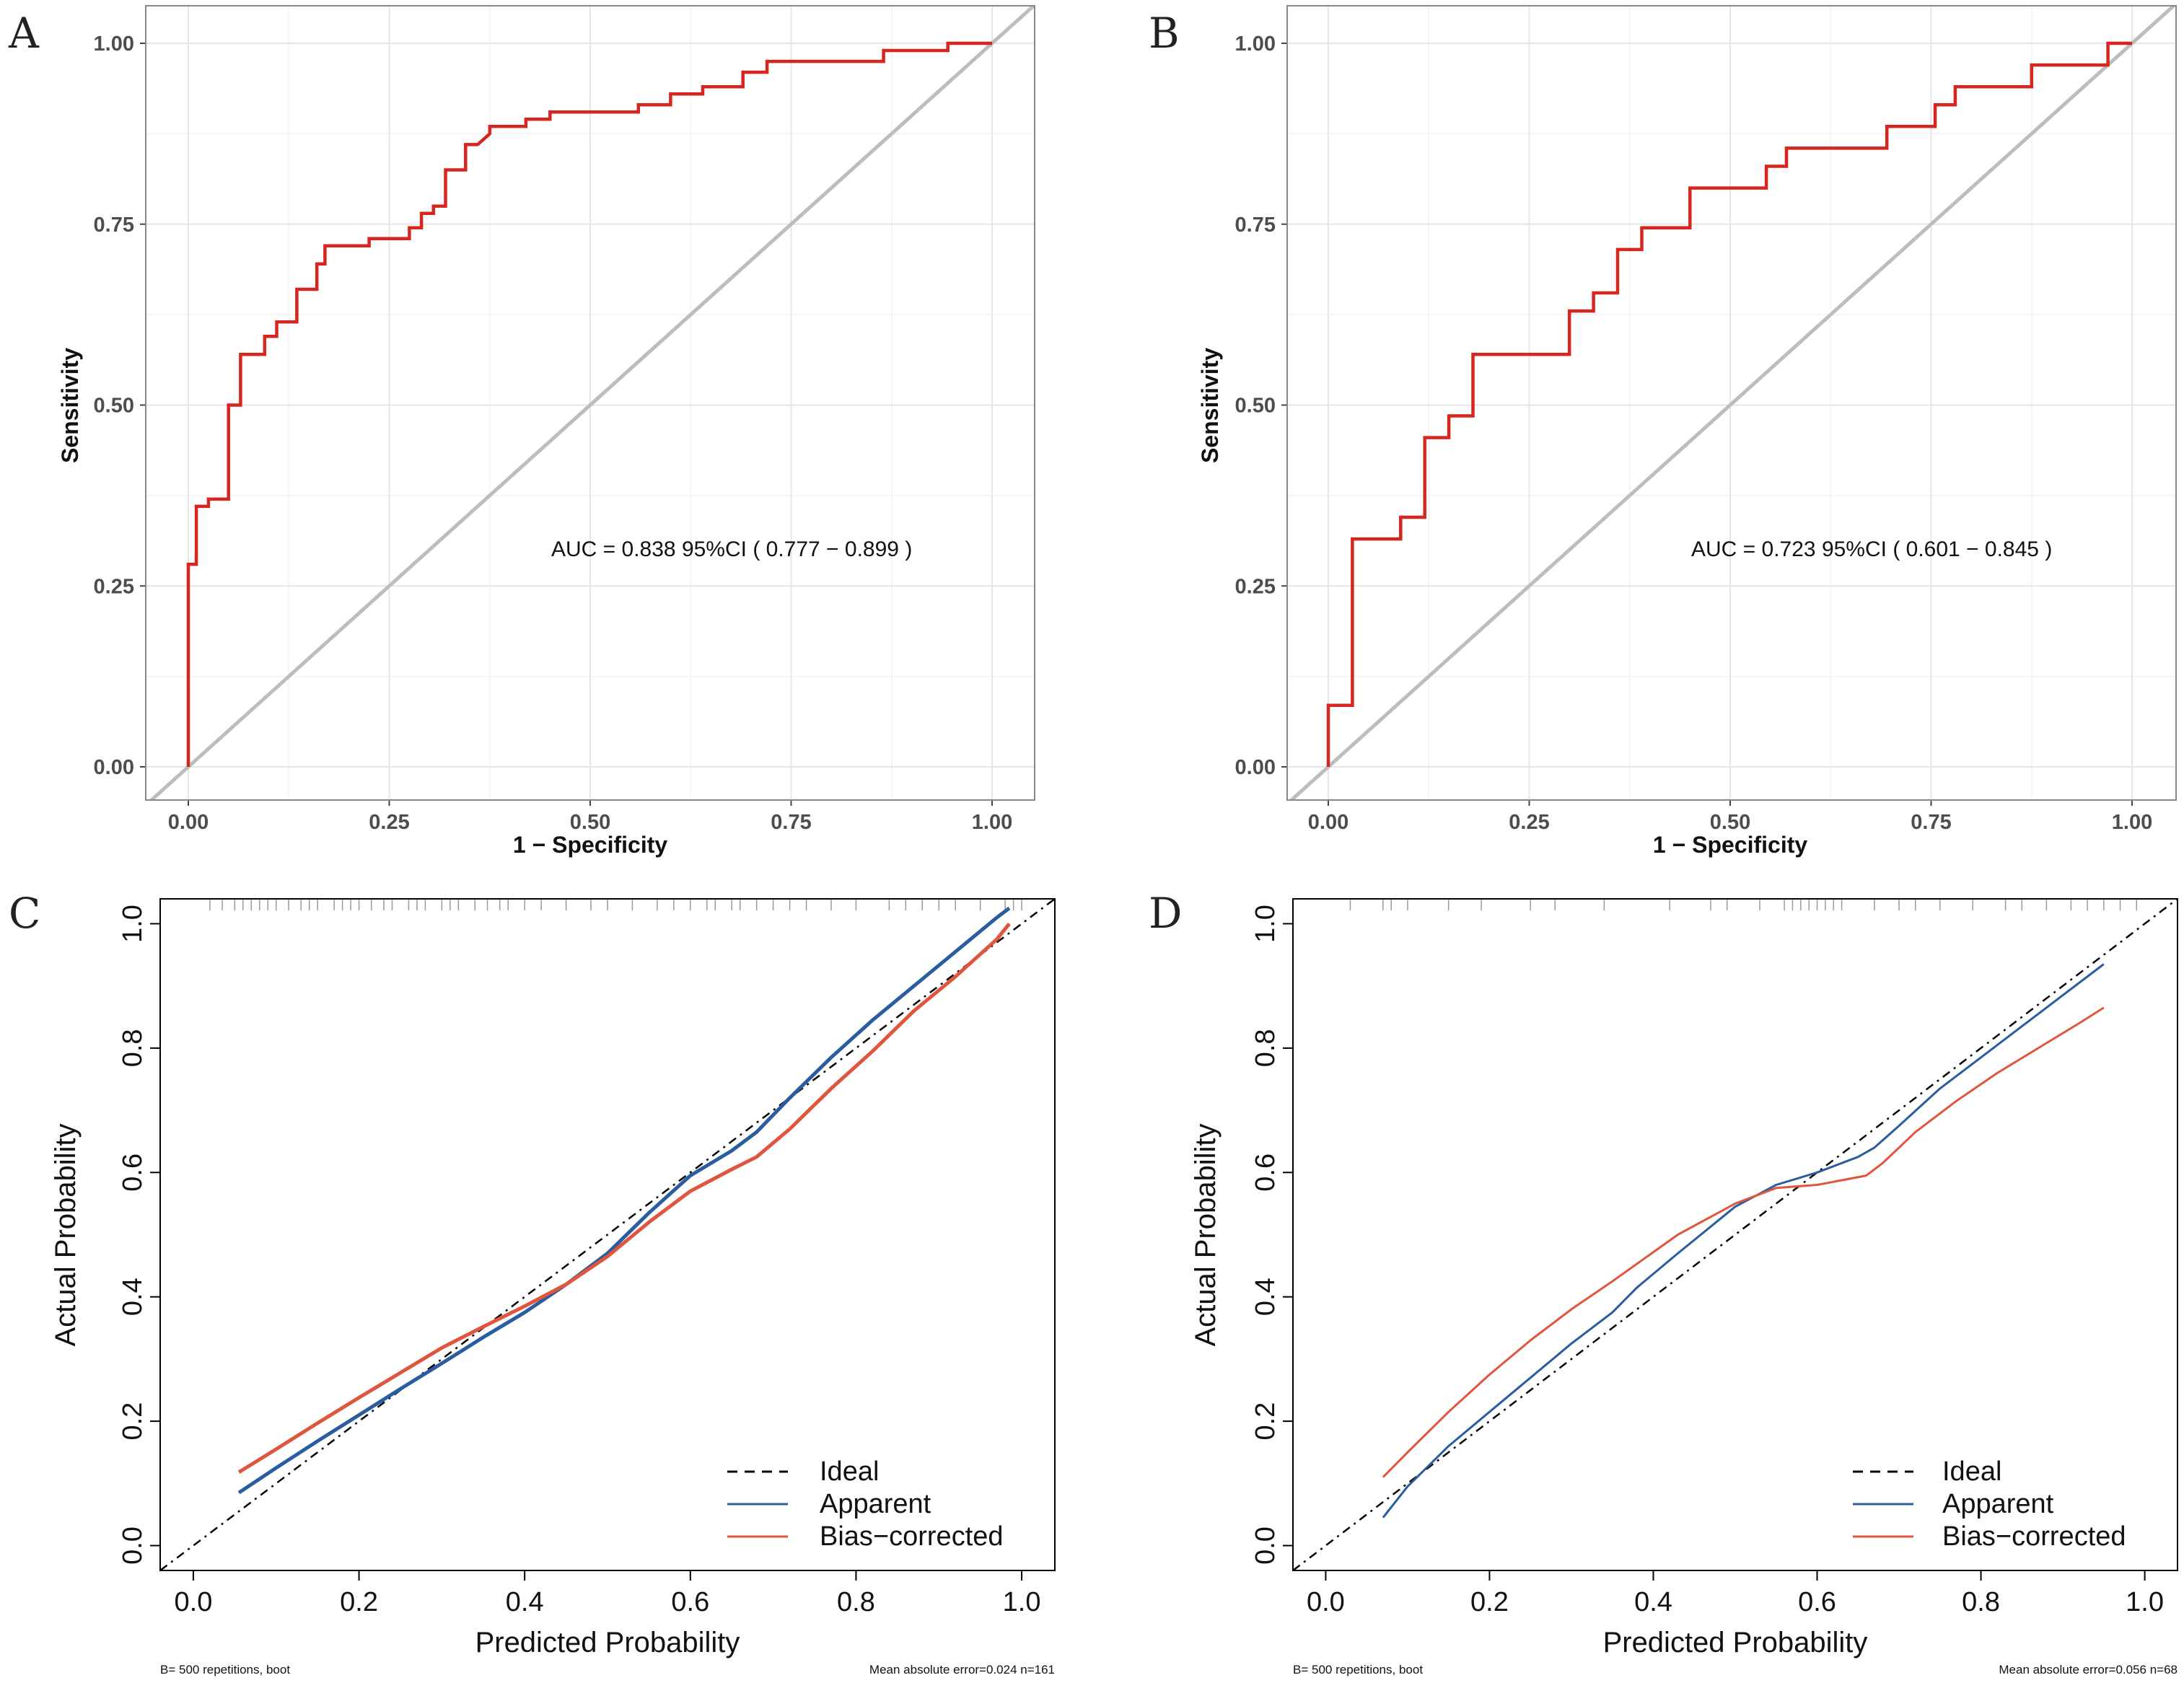 The image size is (2184, 1683). What do you see at coordinates (1735, 1642) in the screenshot?
I see `panel-d-x-axis-label: Predicted Probability` at bounding box center [1735, 1642].